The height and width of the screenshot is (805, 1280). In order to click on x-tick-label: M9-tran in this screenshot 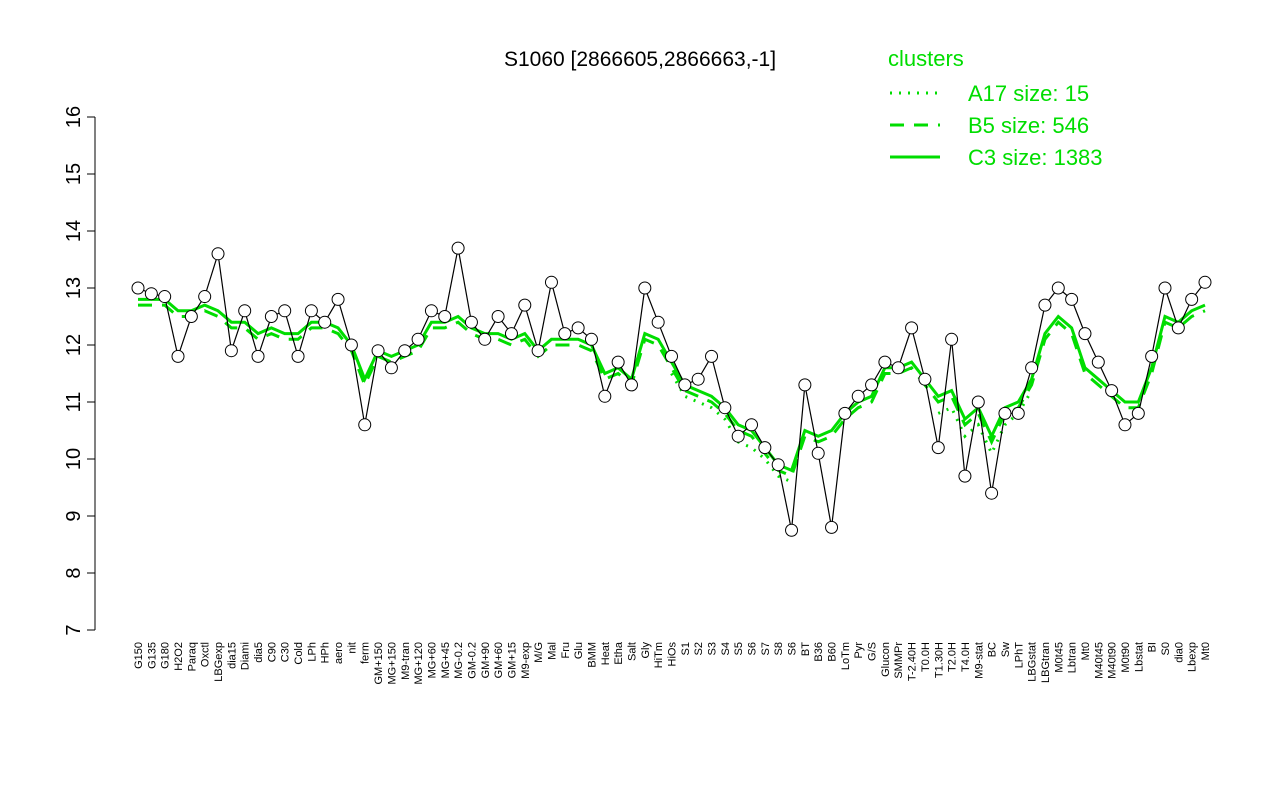, I will do `click(406, 661)`.